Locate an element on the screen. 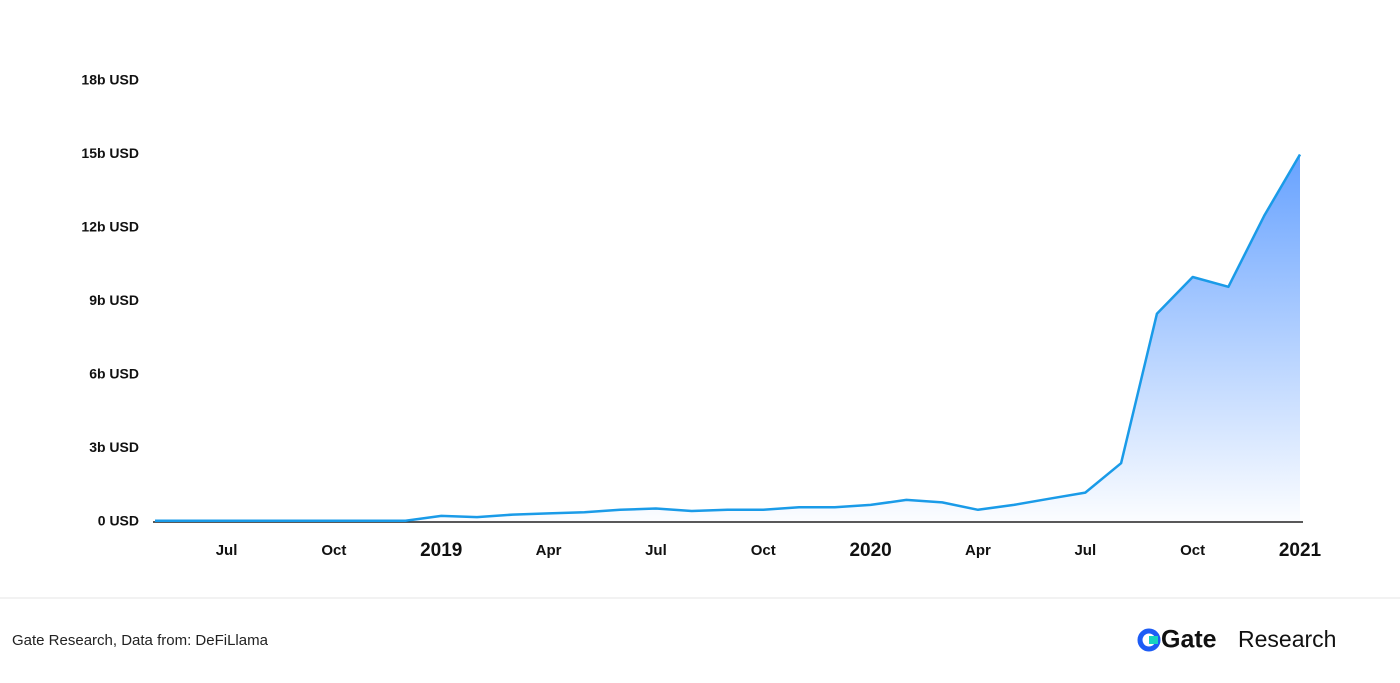 This screenshot has width=1400, height=683. x-tick-label: 2021 is located at coordinates (1300, 550).